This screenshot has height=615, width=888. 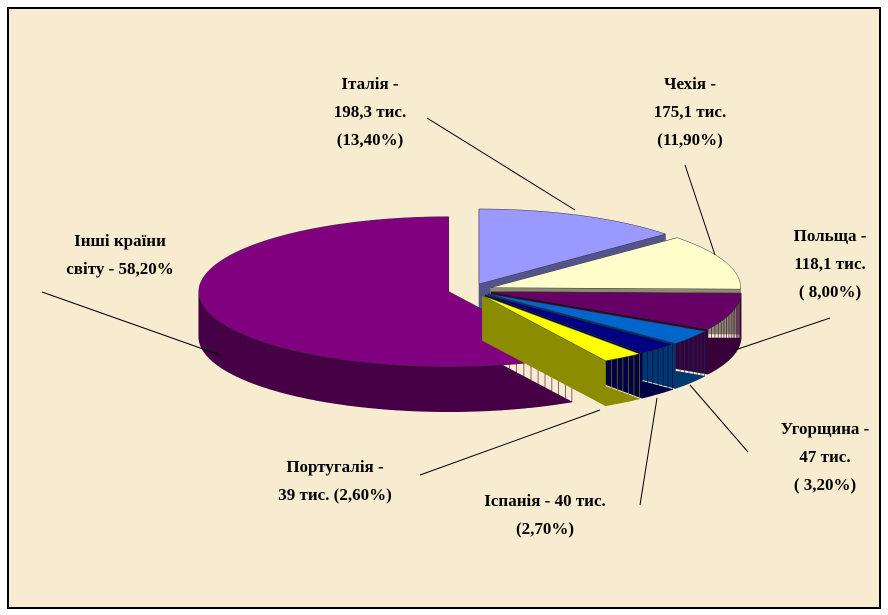 I want to click on data-label: Інші країни, so click(x=120, y=240).